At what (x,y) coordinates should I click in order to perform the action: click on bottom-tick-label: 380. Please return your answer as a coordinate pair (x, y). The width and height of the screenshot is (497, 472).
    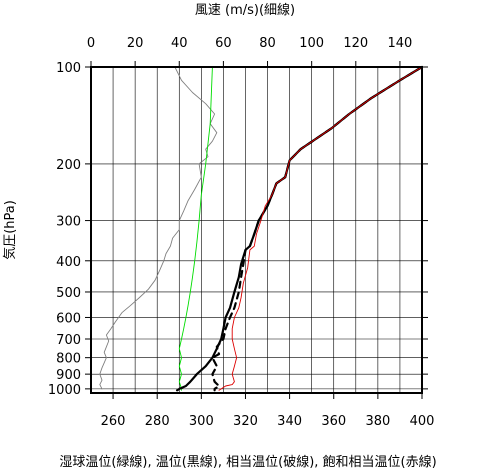
    Looking at the image, I should click on (377, 421).